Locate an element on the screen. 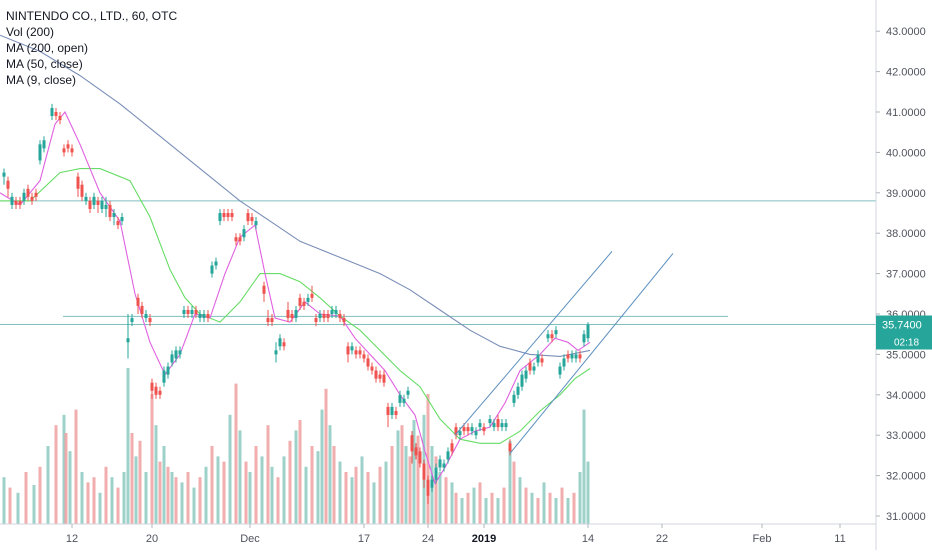 This screenshot has height=555, width=932. time-axis: 12 20 Dec 17 24 2019 14 22 Feb 11 is located at coordinates (456, 534).